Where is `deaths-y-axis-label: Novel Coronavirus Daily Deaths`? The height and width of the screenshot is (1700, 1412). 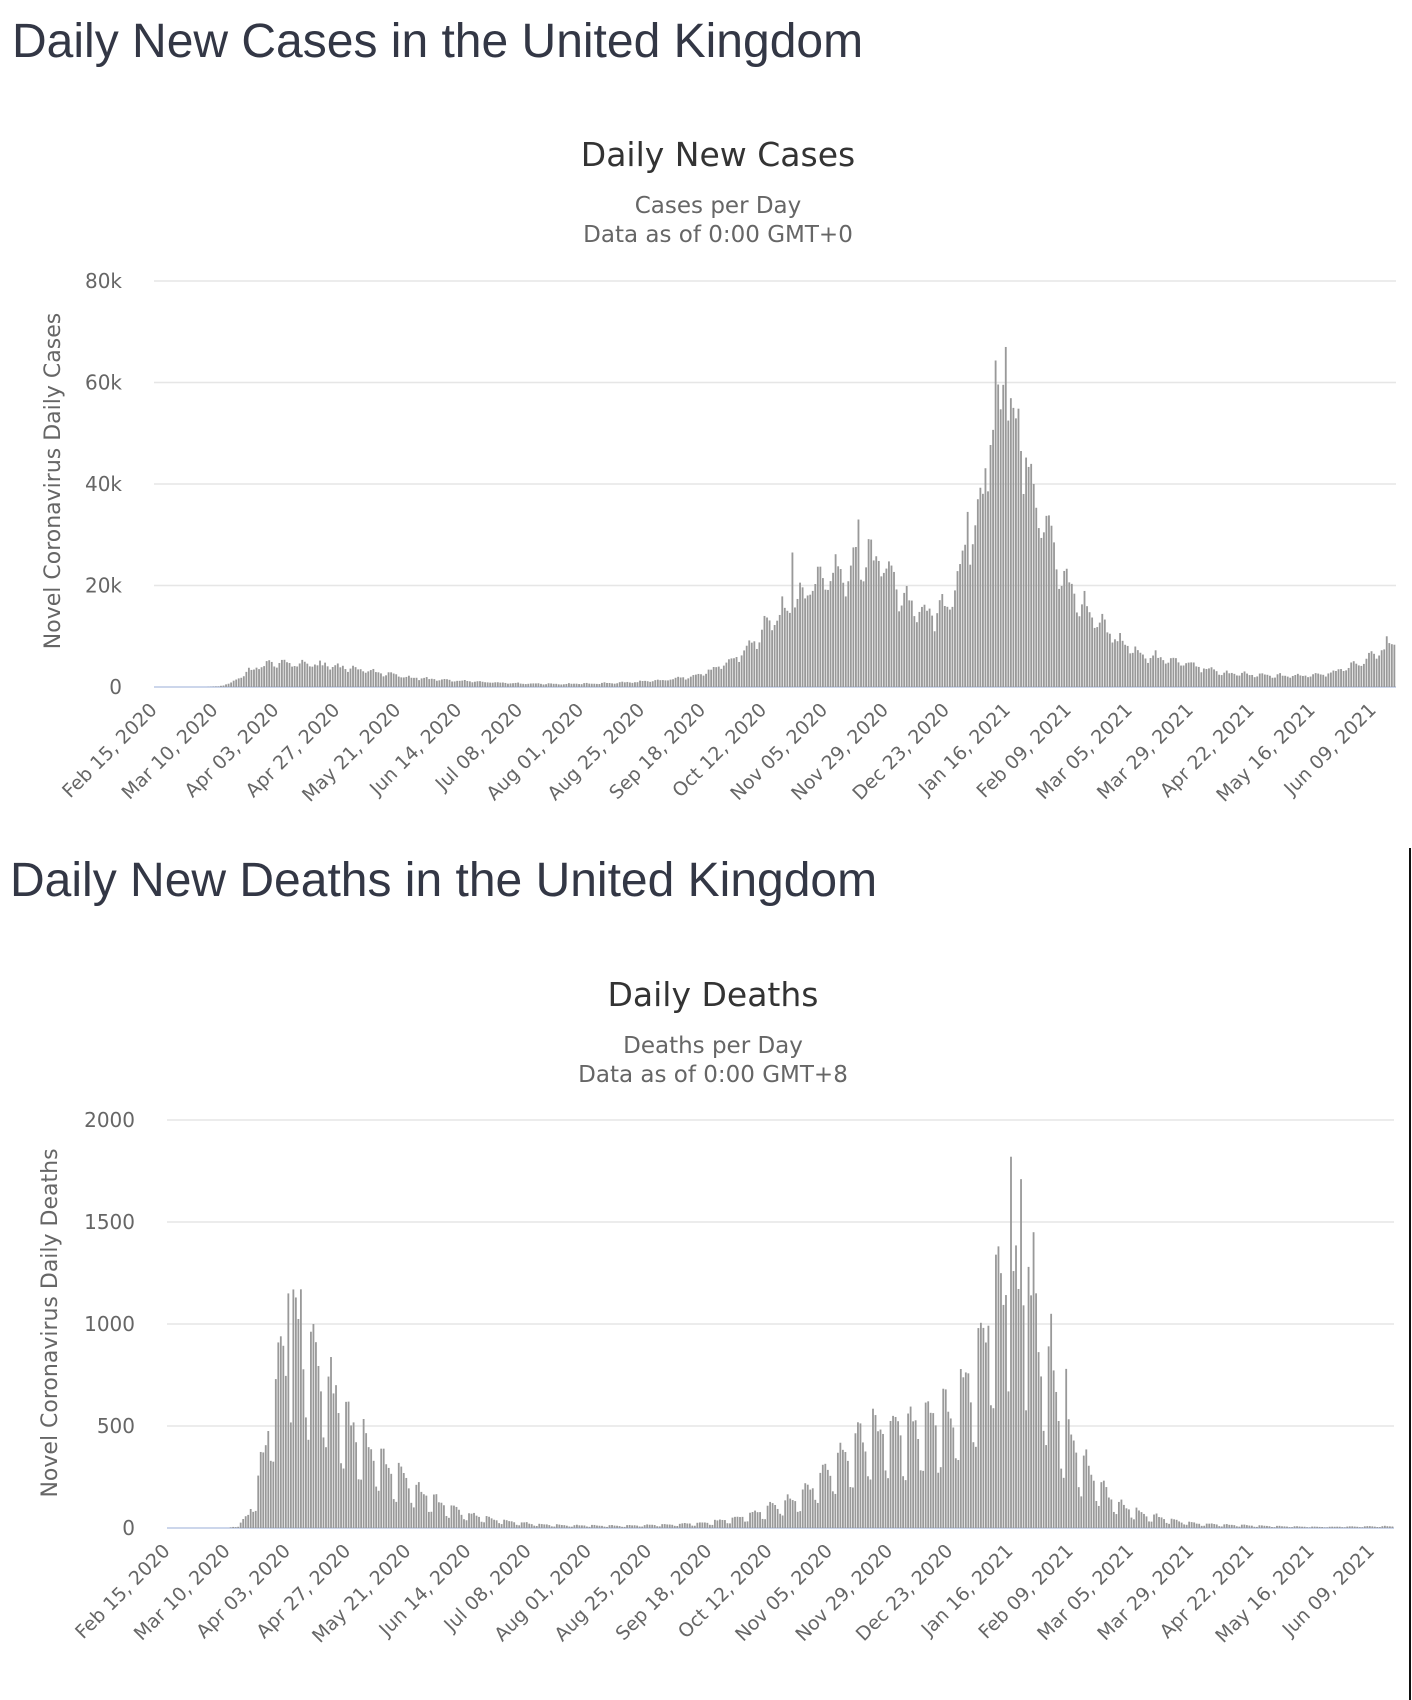
deaths-y-axis-label: Novel Coronavirus Daily Deaths is located at coordinates (50, 1322).